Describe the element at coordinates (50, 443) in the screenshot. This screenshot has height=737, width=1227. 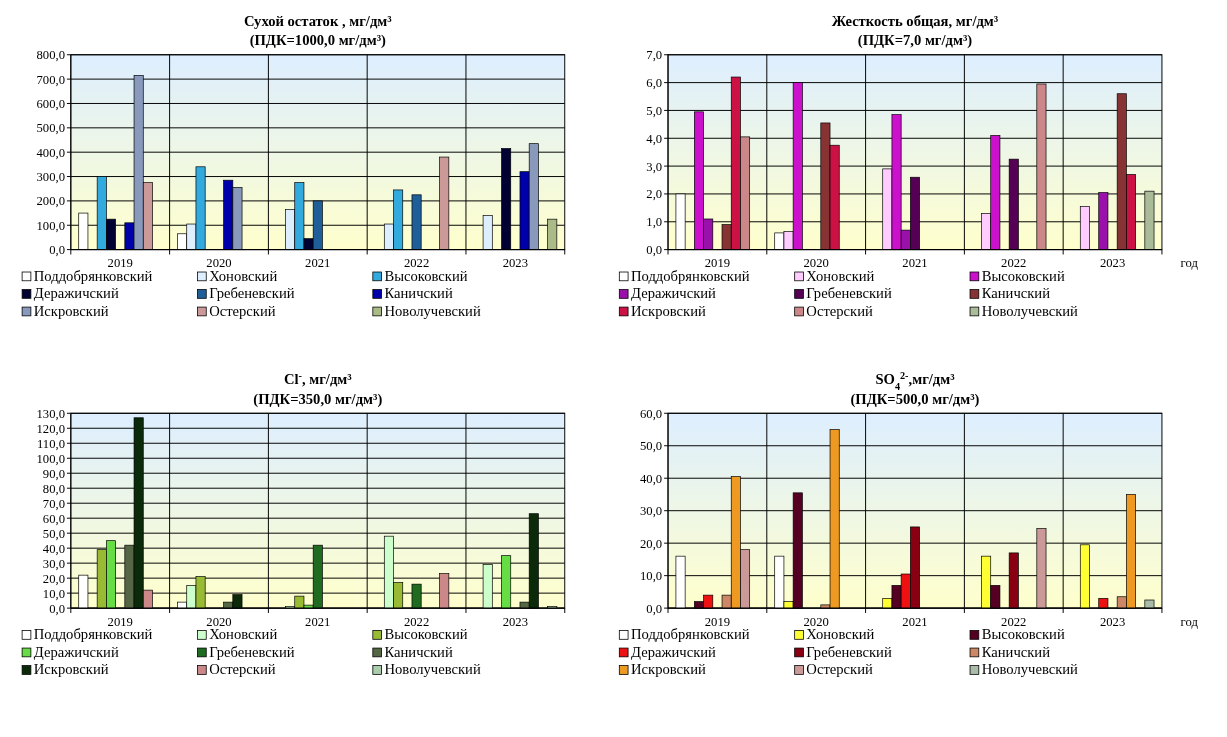
I see `y-tick-label: 110,0` at that location.